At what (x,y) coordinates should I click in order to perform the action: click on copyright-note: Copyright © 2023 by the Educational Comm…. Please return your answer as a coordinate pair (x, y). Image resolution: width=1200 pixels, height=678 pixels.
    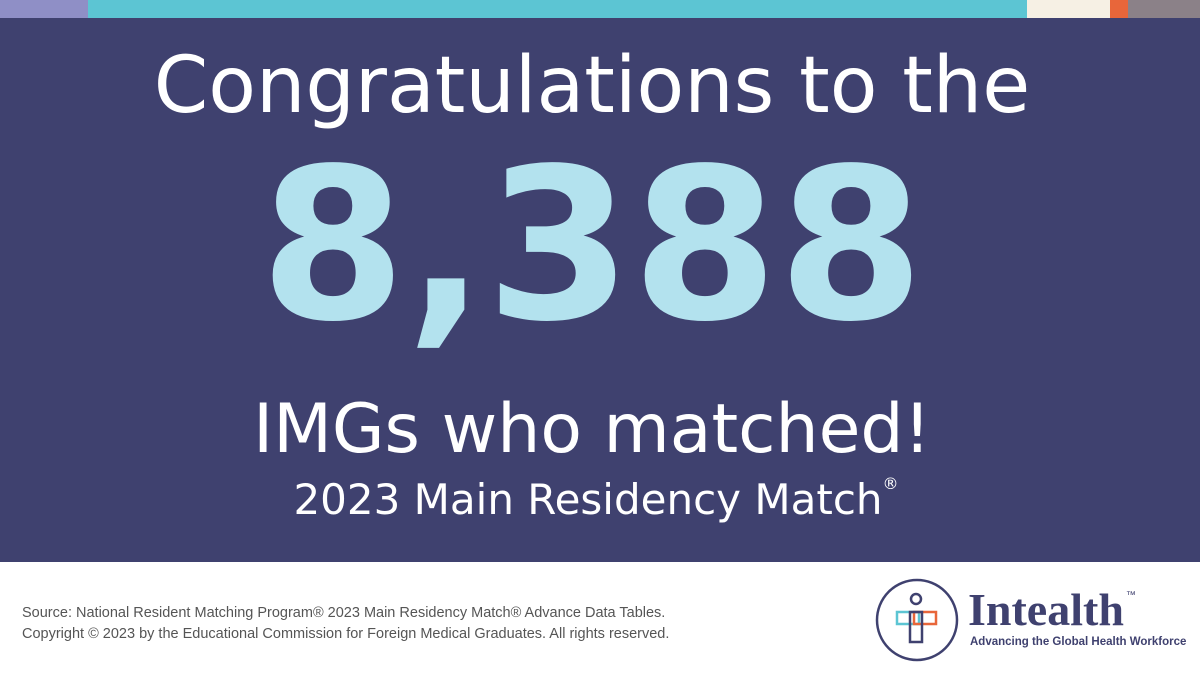
    Looking at the image, I should click on (345, 634).